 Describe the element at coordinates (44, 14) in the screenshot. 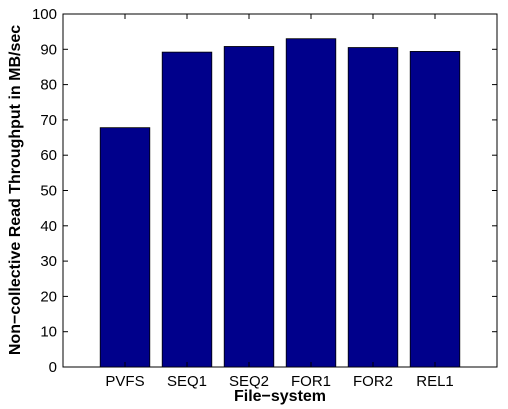

I see `y-tick-label: 100` at that location.